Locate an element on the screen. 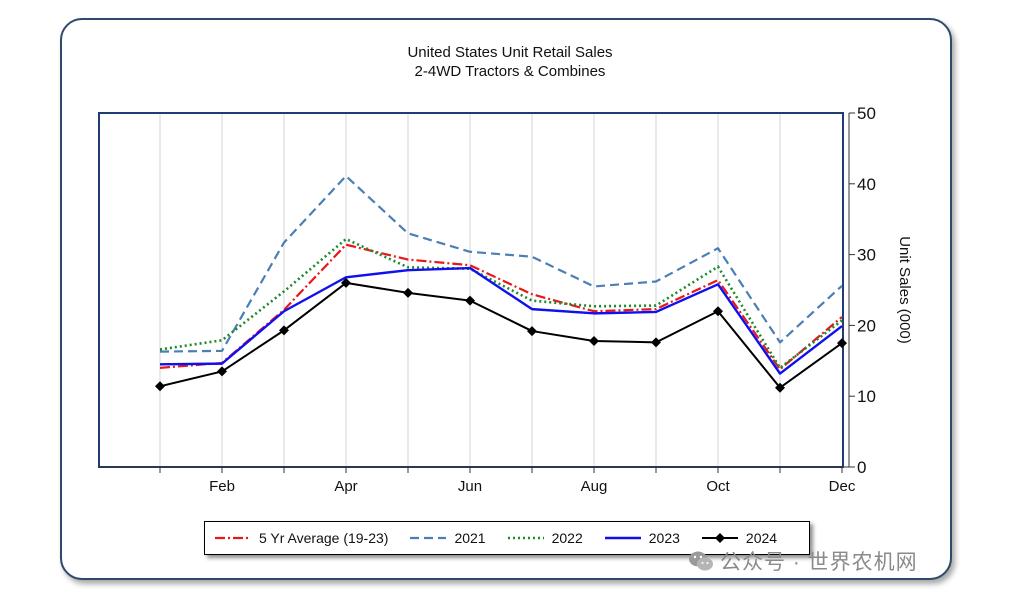  chart-legend: 5 Yr Average (19-23) 2021 2022 2023 2024 is located at coordinates (507, 538).